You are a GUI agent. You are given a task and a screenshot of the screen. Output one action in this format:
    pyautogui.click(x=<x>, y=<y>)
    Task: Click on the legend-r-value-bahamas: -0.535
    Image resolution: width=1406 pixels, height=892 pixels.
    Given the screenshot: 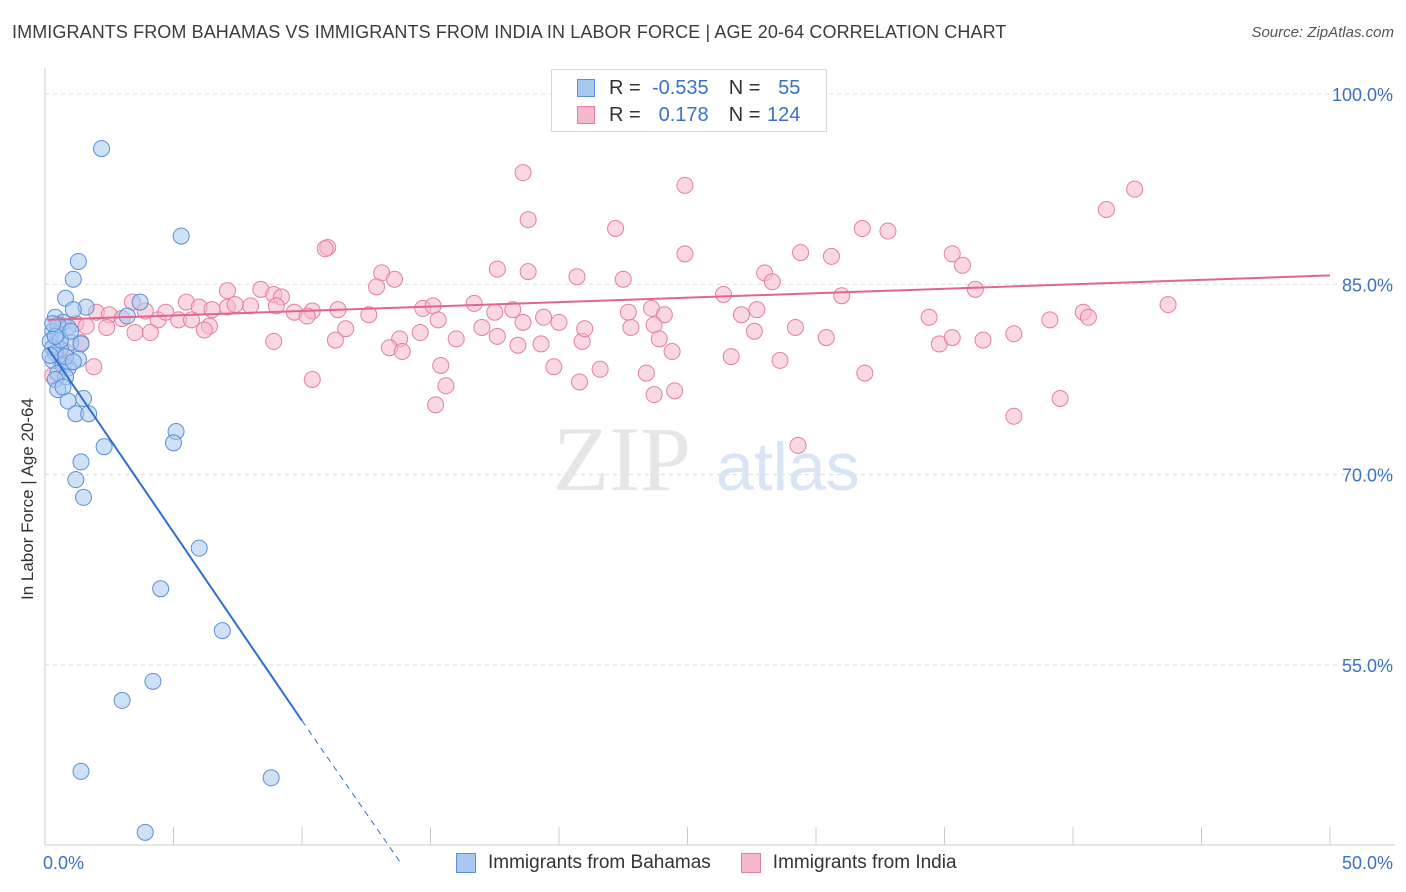 What is the action you would take?
    pyautogui.click(x=680, y=87)
    